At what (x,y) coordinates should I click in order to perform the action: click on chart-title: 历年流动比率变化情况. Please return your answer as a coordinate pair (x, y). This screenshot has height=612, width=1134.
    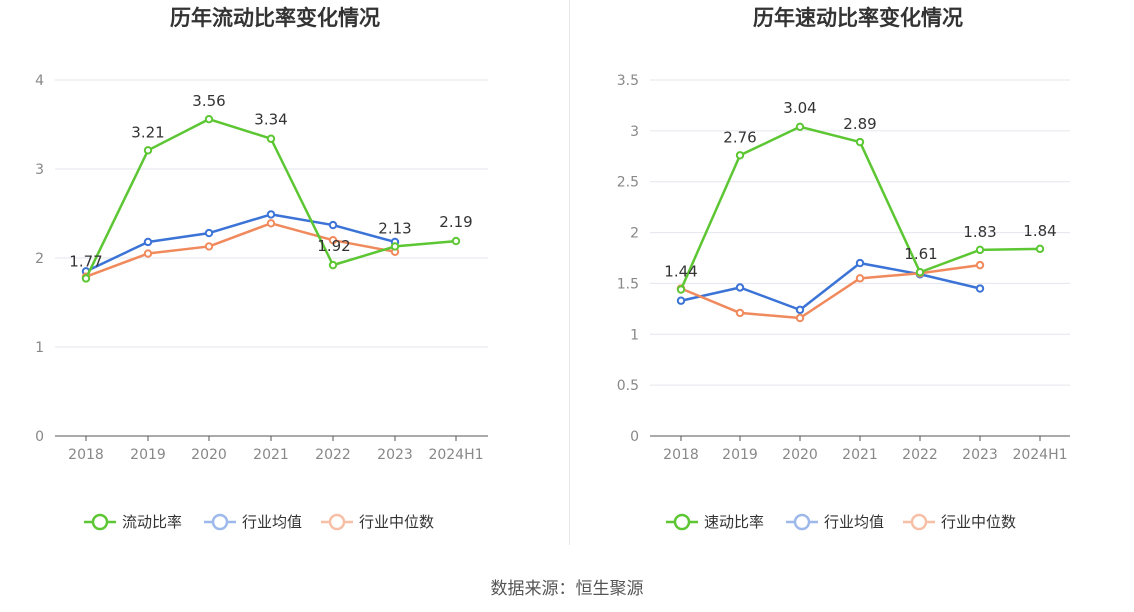
    Looking at the image, I should click on (275, 18).